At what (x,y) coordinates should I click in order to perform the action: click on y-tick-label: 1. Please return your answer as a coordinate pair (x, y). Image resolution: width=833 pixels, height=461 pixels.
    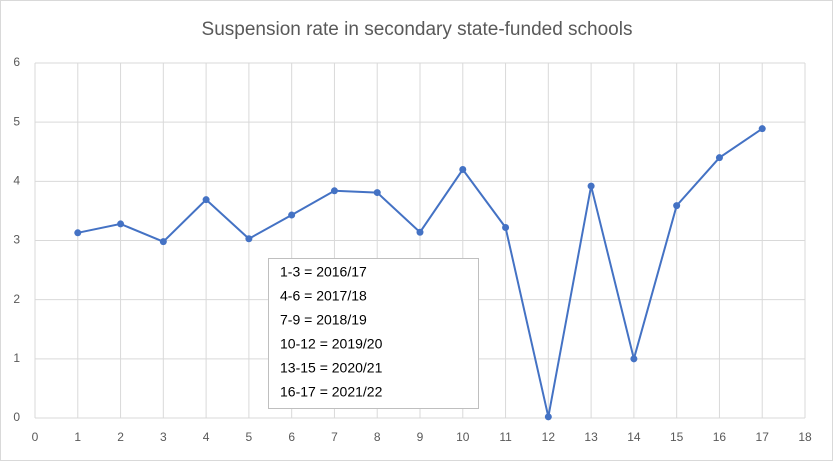
    Looking at the image, I should click on (16, 358).